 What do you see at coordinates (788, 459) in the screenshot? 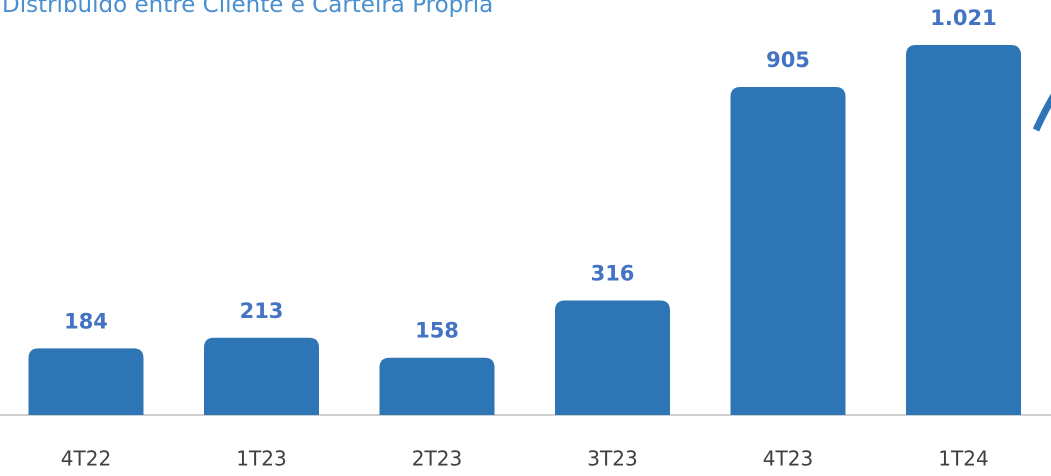
I see `x-tick-label: 4T23` at bounding box center [788, 459].